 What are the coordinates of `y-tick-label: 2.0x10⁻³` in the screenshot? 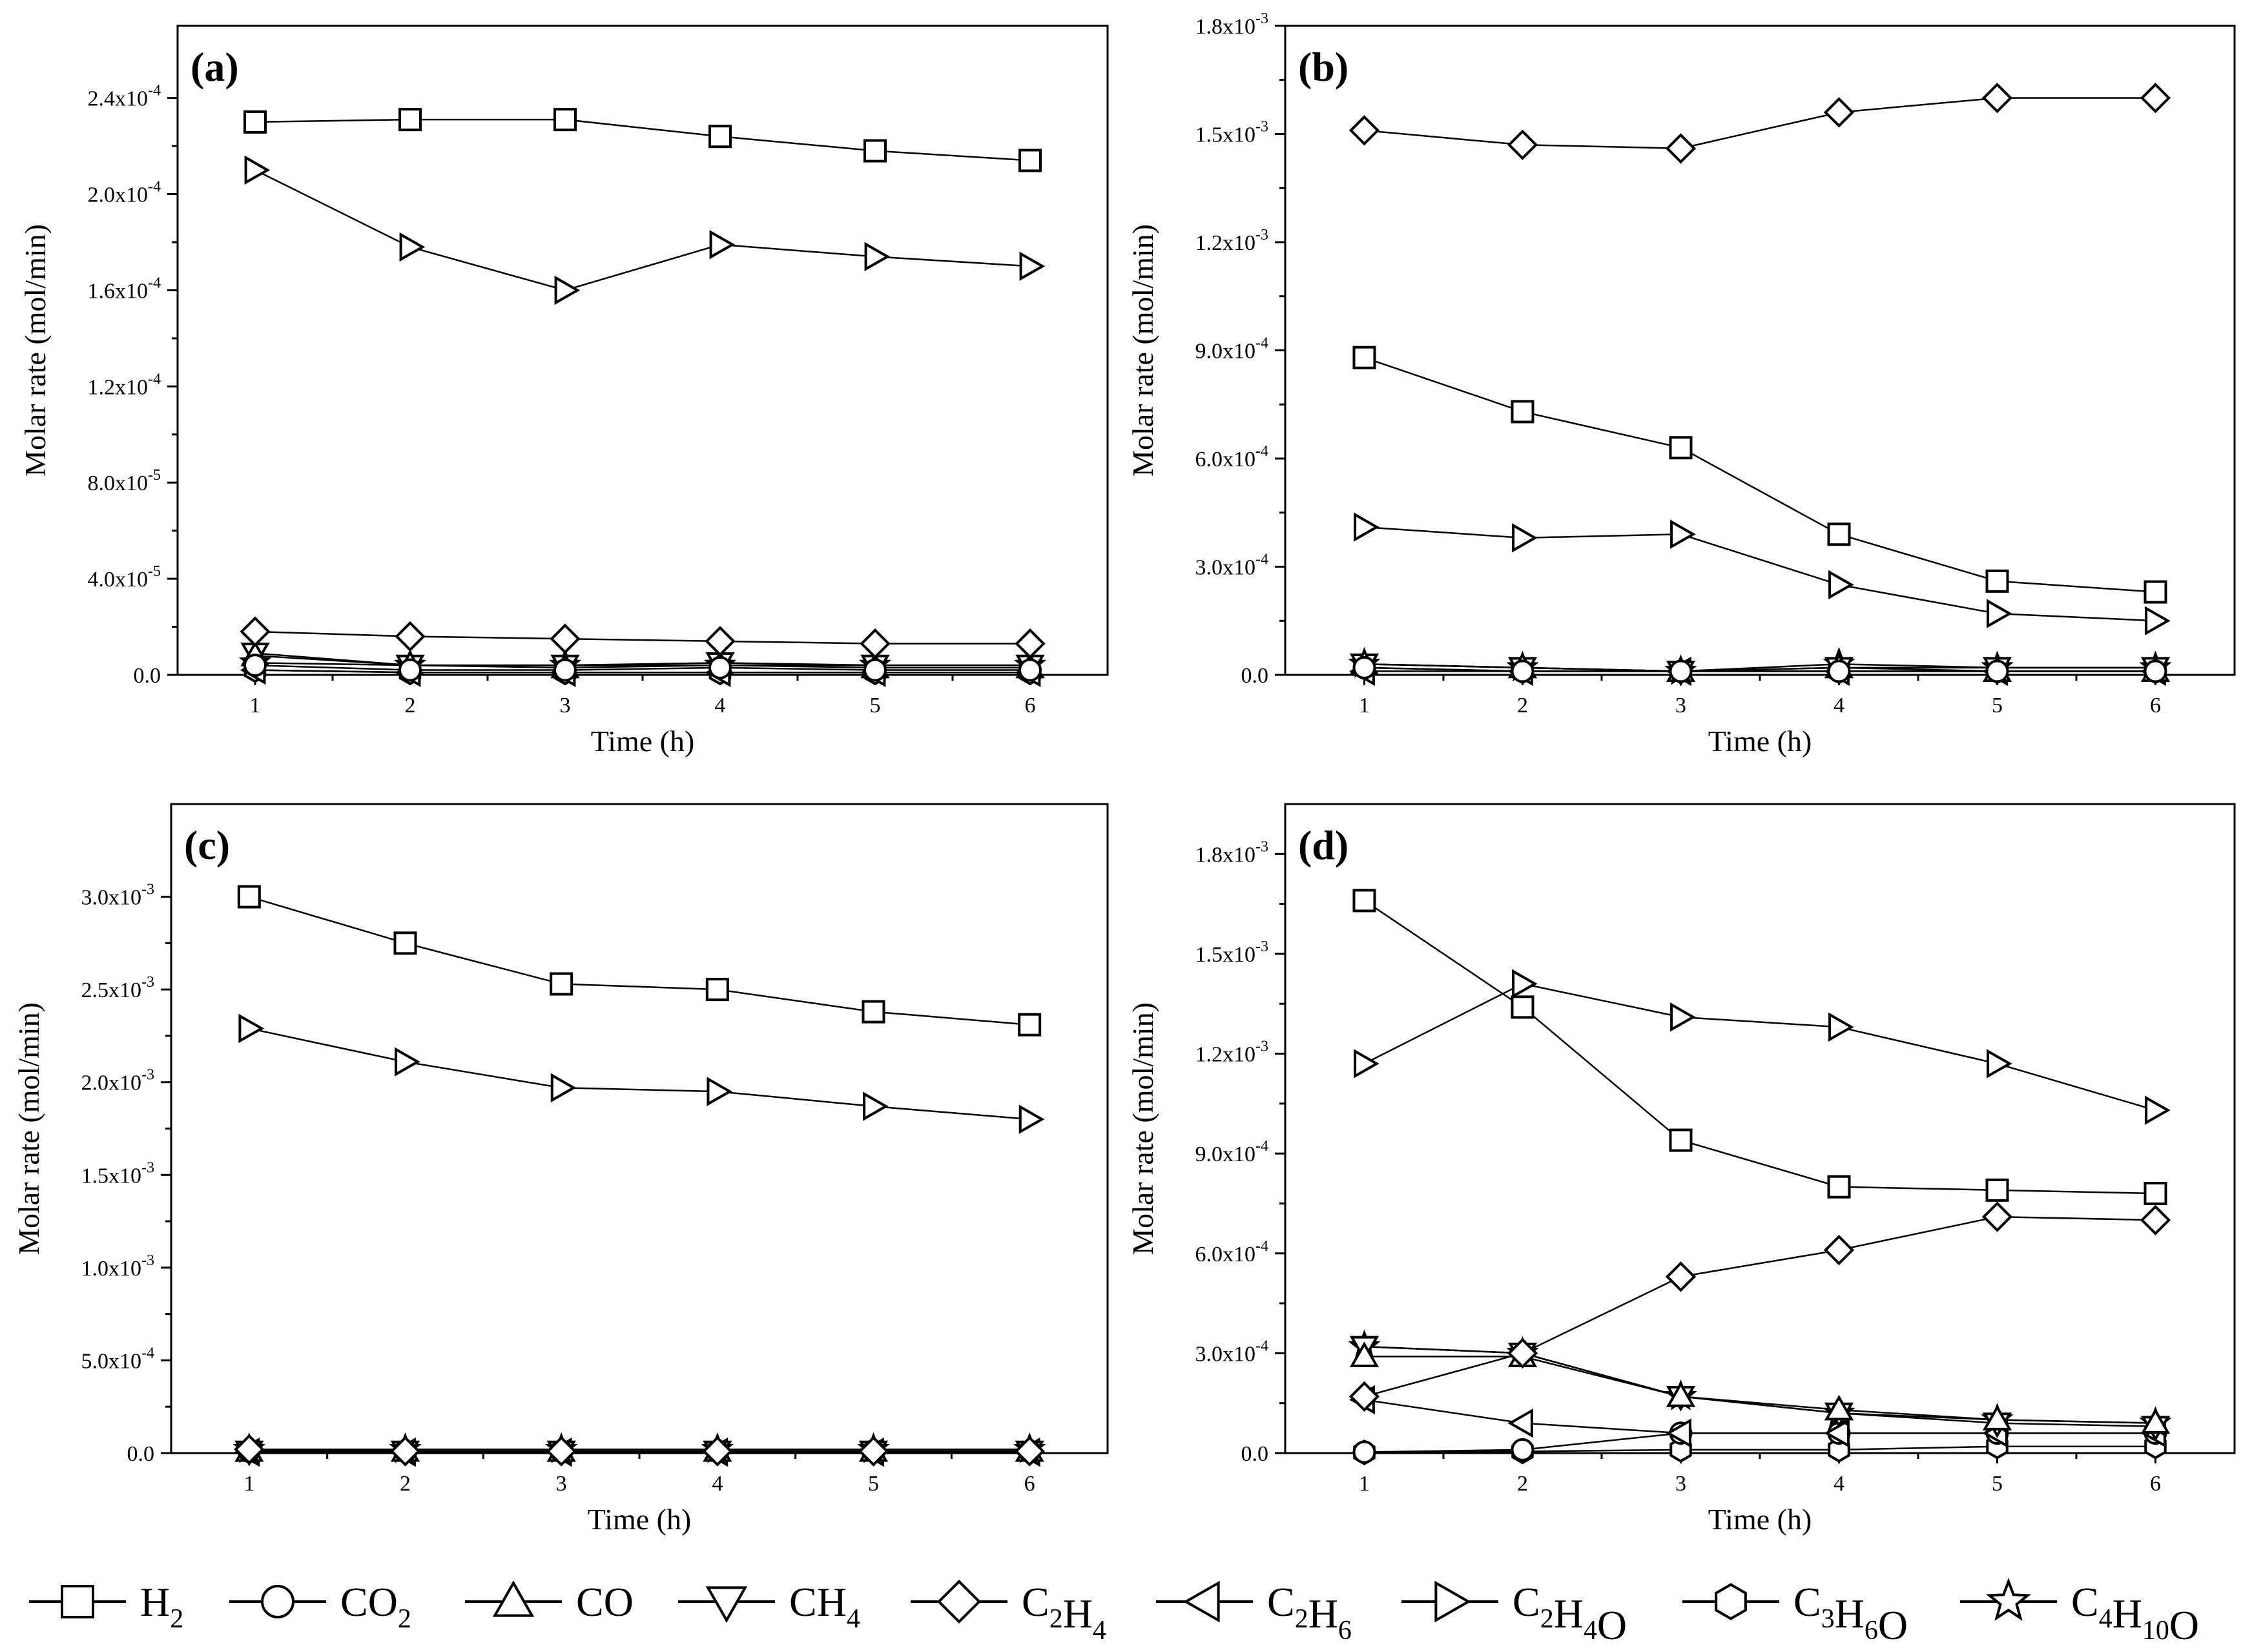 It's located at (118, 1081).